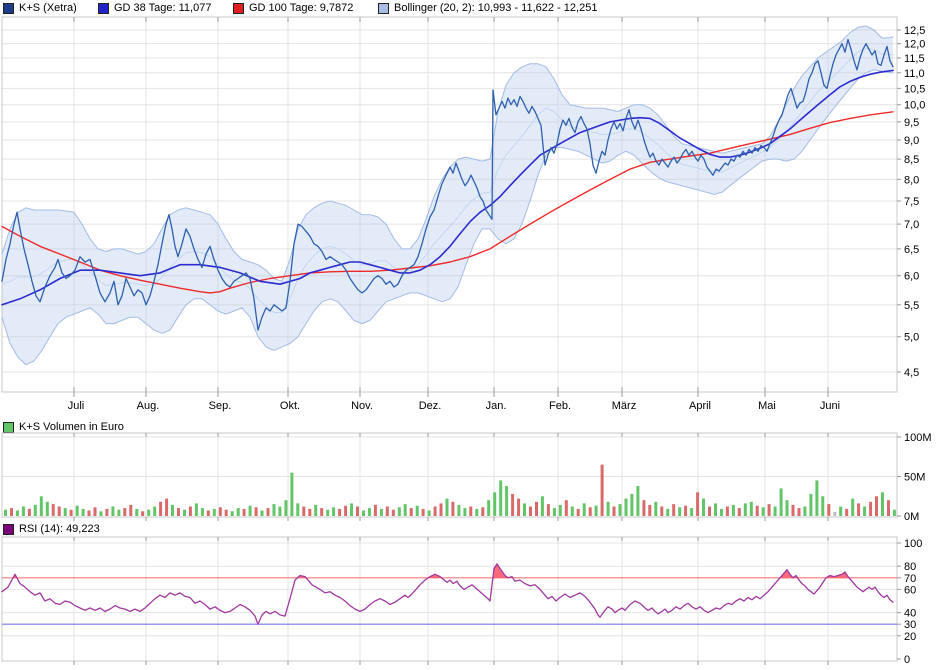 The height and width of the screenshot is (670, 940). Describe the element at coordinates (8, 529) in the screenshot. I see `rsi-series-swatch-icon` at that location.